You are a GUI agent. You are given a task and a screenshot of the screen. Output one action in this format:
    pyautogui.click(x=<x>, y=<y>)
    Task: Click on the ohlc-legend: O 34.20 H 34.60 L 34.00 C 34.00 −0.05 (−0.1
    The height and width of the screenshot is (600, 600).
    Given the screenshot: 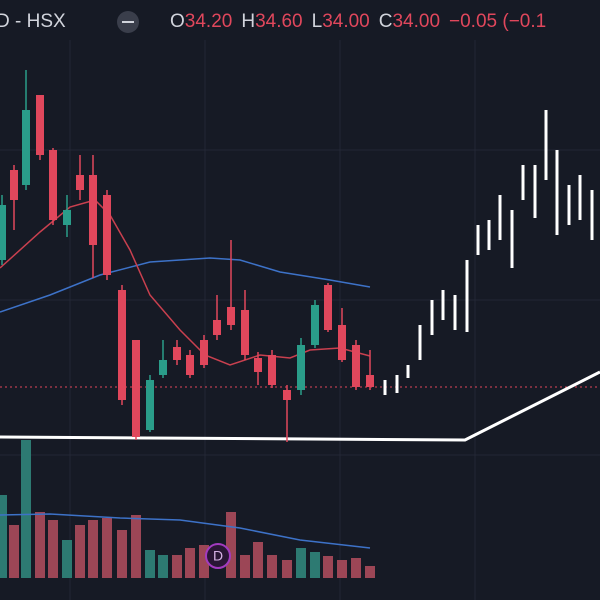 What is the action you would take?
    pyautogui.click(x=358, y=21)
    